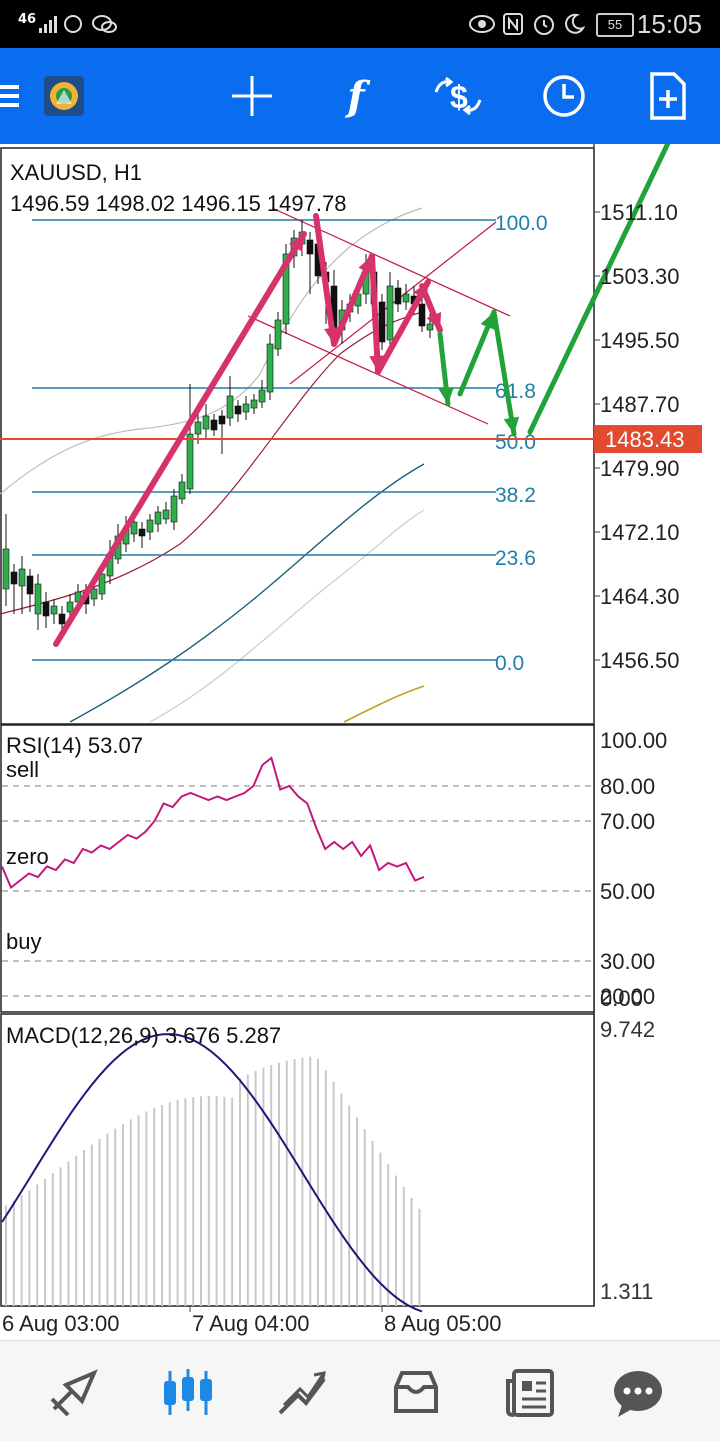  What do you see at coordinates (640, 404) in the screenshot?
I see `price-axis-label: 1487.70` at bounding box center [640, 404].